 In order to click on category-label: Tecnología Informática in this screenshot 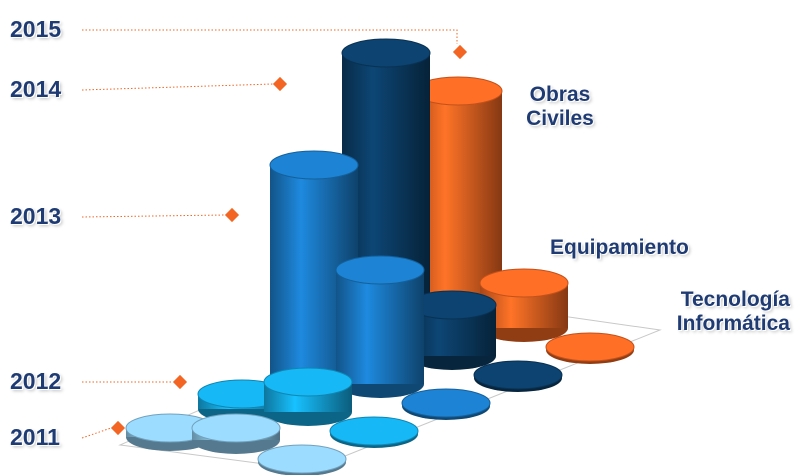, I will do `click(733, 311)`.